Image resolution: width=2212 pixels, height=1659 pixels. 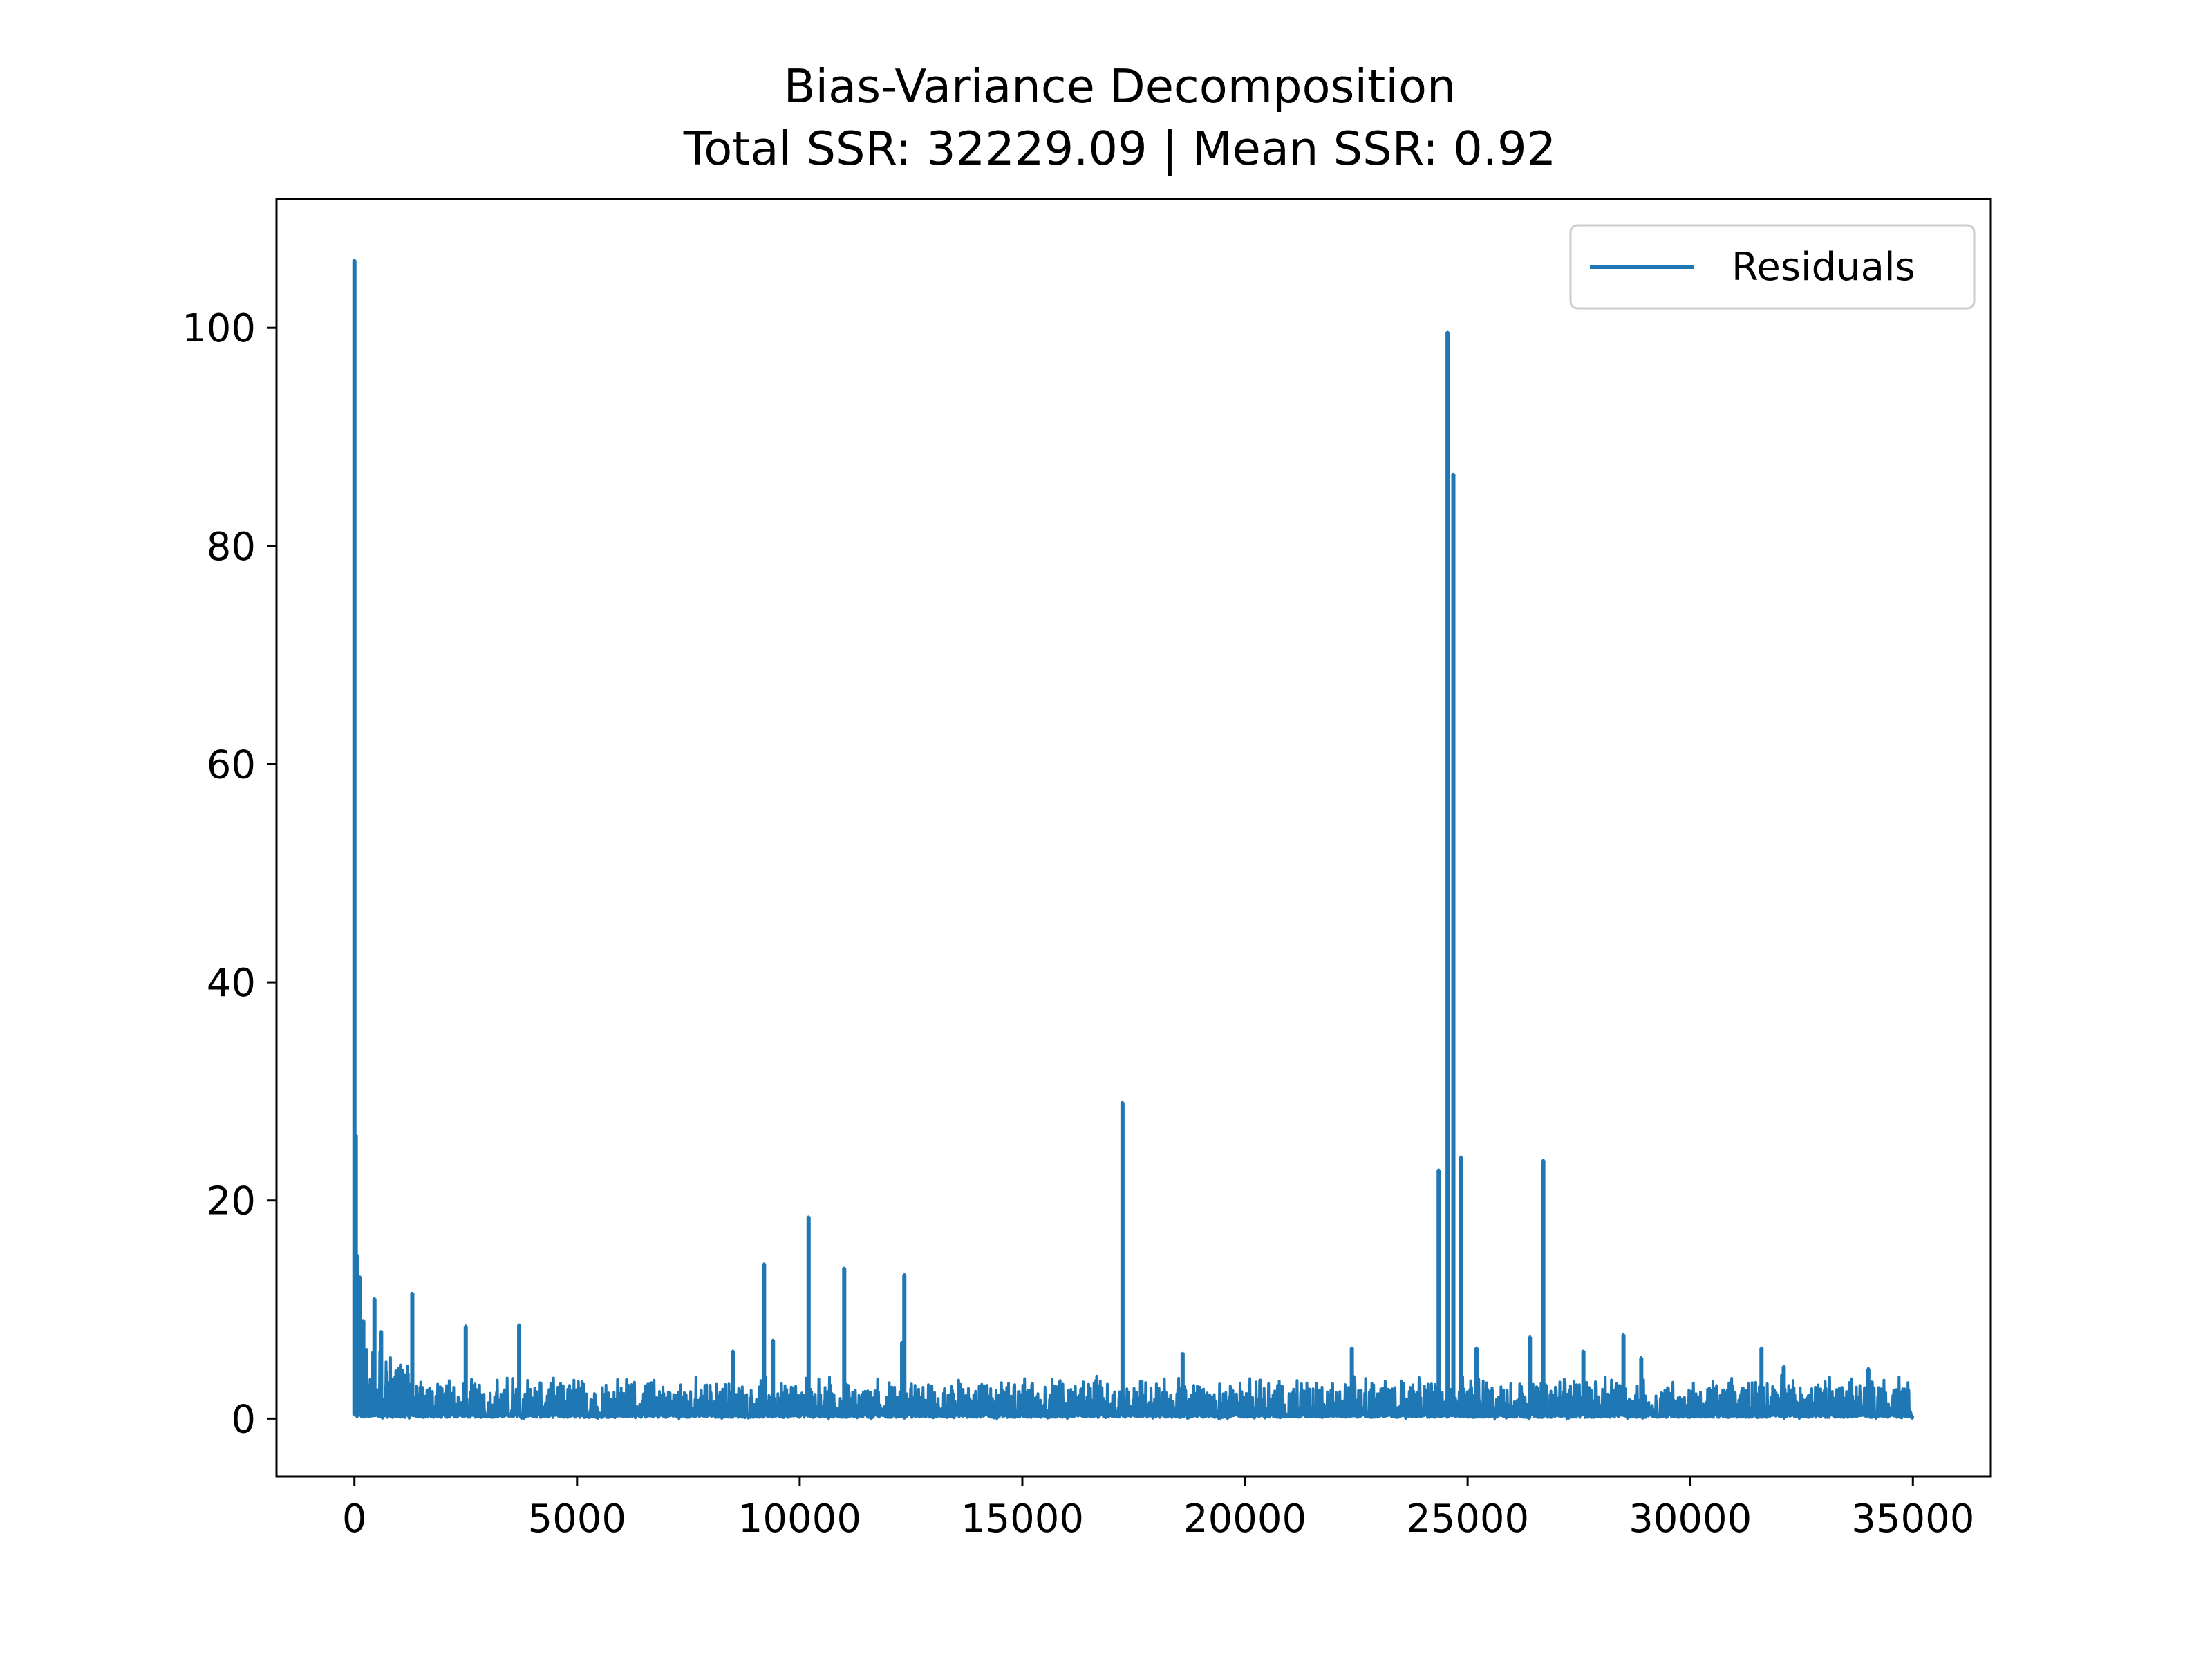 I want to click on y-axis: 0 20 40 60 80 100, so click(x=229, y=874).